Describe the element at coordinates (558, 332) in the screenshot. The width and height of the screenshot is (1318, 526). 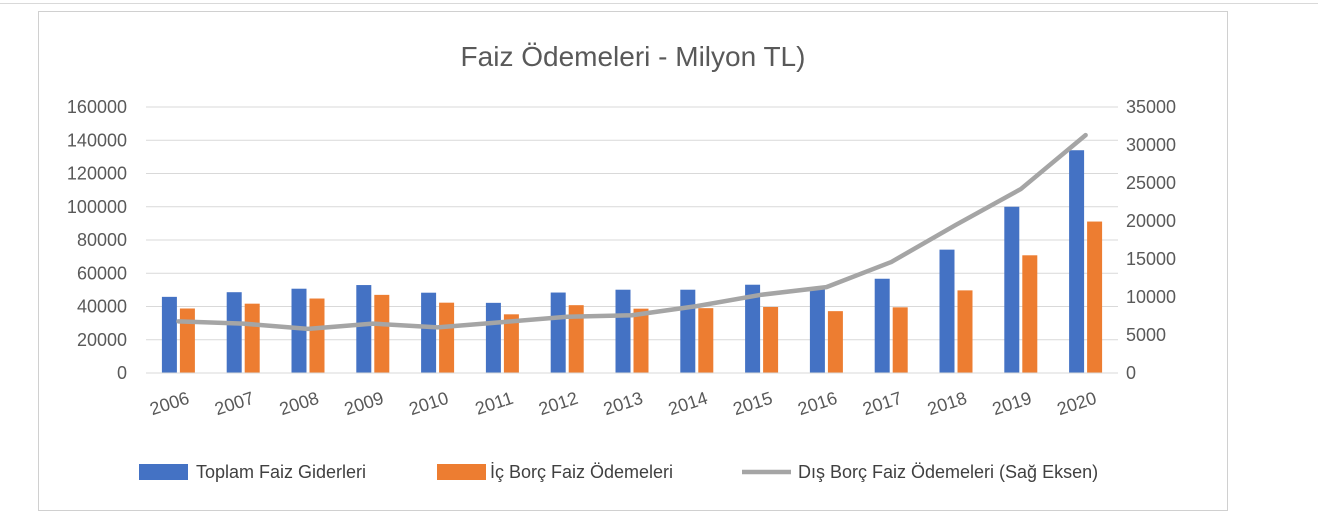
I see `bar-toplam-faiz-2012` at that location.